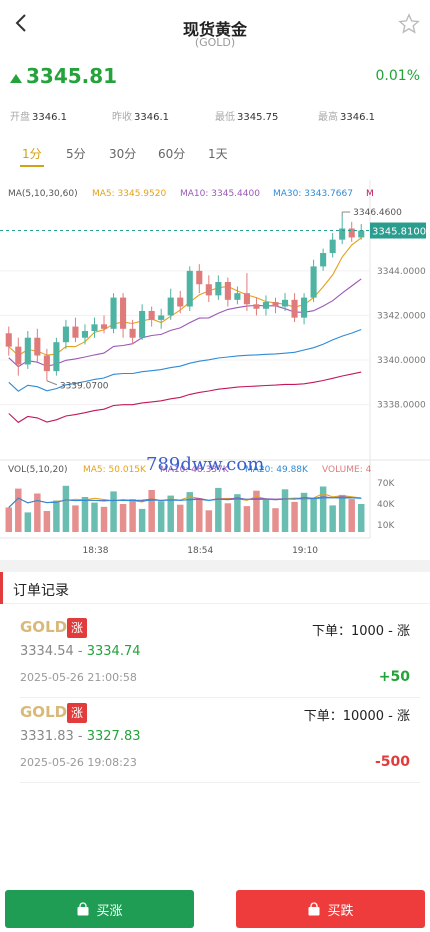  I want to click on order-prices: 3334.54 - 3334.74, so click(80, 651).